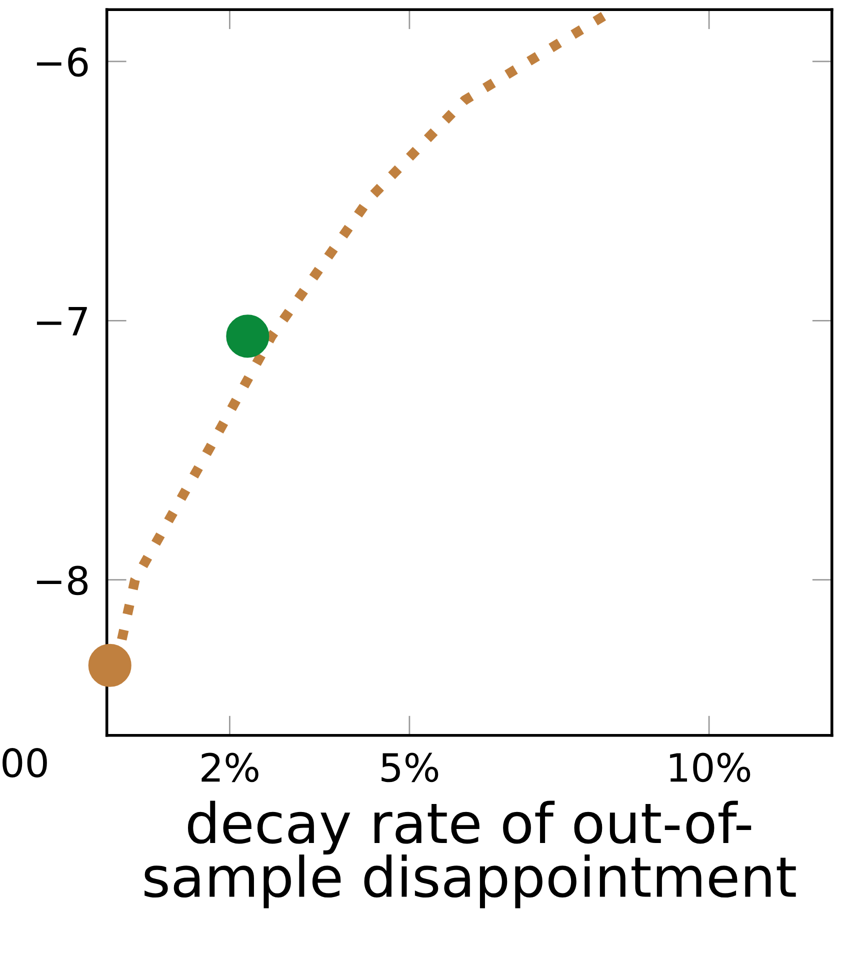 This screenshot has width=848, height=960. What do you see at coordinates (410, 767) in the screenshot?
I see `x-tick-label: 5%` at bounding box center [410, 767].